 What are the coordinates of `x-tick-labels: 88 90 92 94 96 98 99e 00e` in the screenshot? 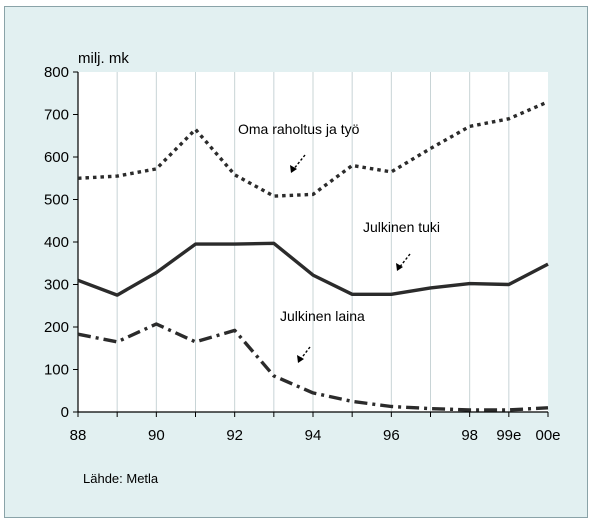 It's located at (315, 435).